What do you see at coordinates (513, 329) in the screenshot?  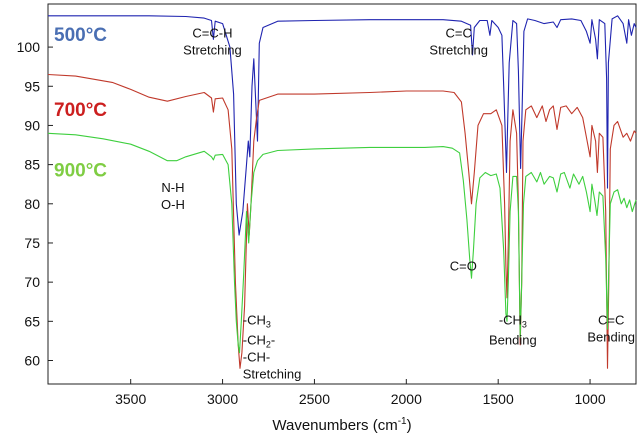 I see `annotation-ch3-bend: -CH3 Bending` at bounding box center [513, 329].